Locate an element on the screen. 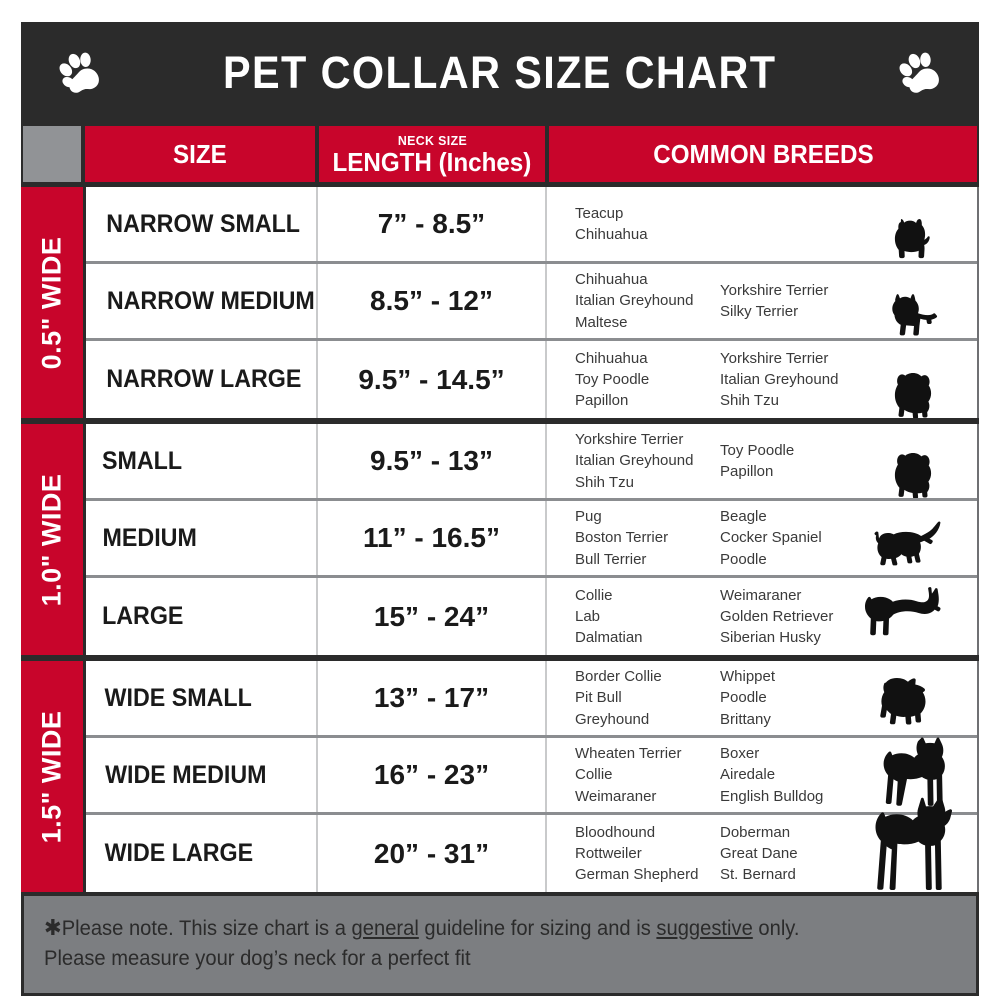 This screenshot has width=1000, height=1000. header-corner-box is located at coordinates (52, 154).